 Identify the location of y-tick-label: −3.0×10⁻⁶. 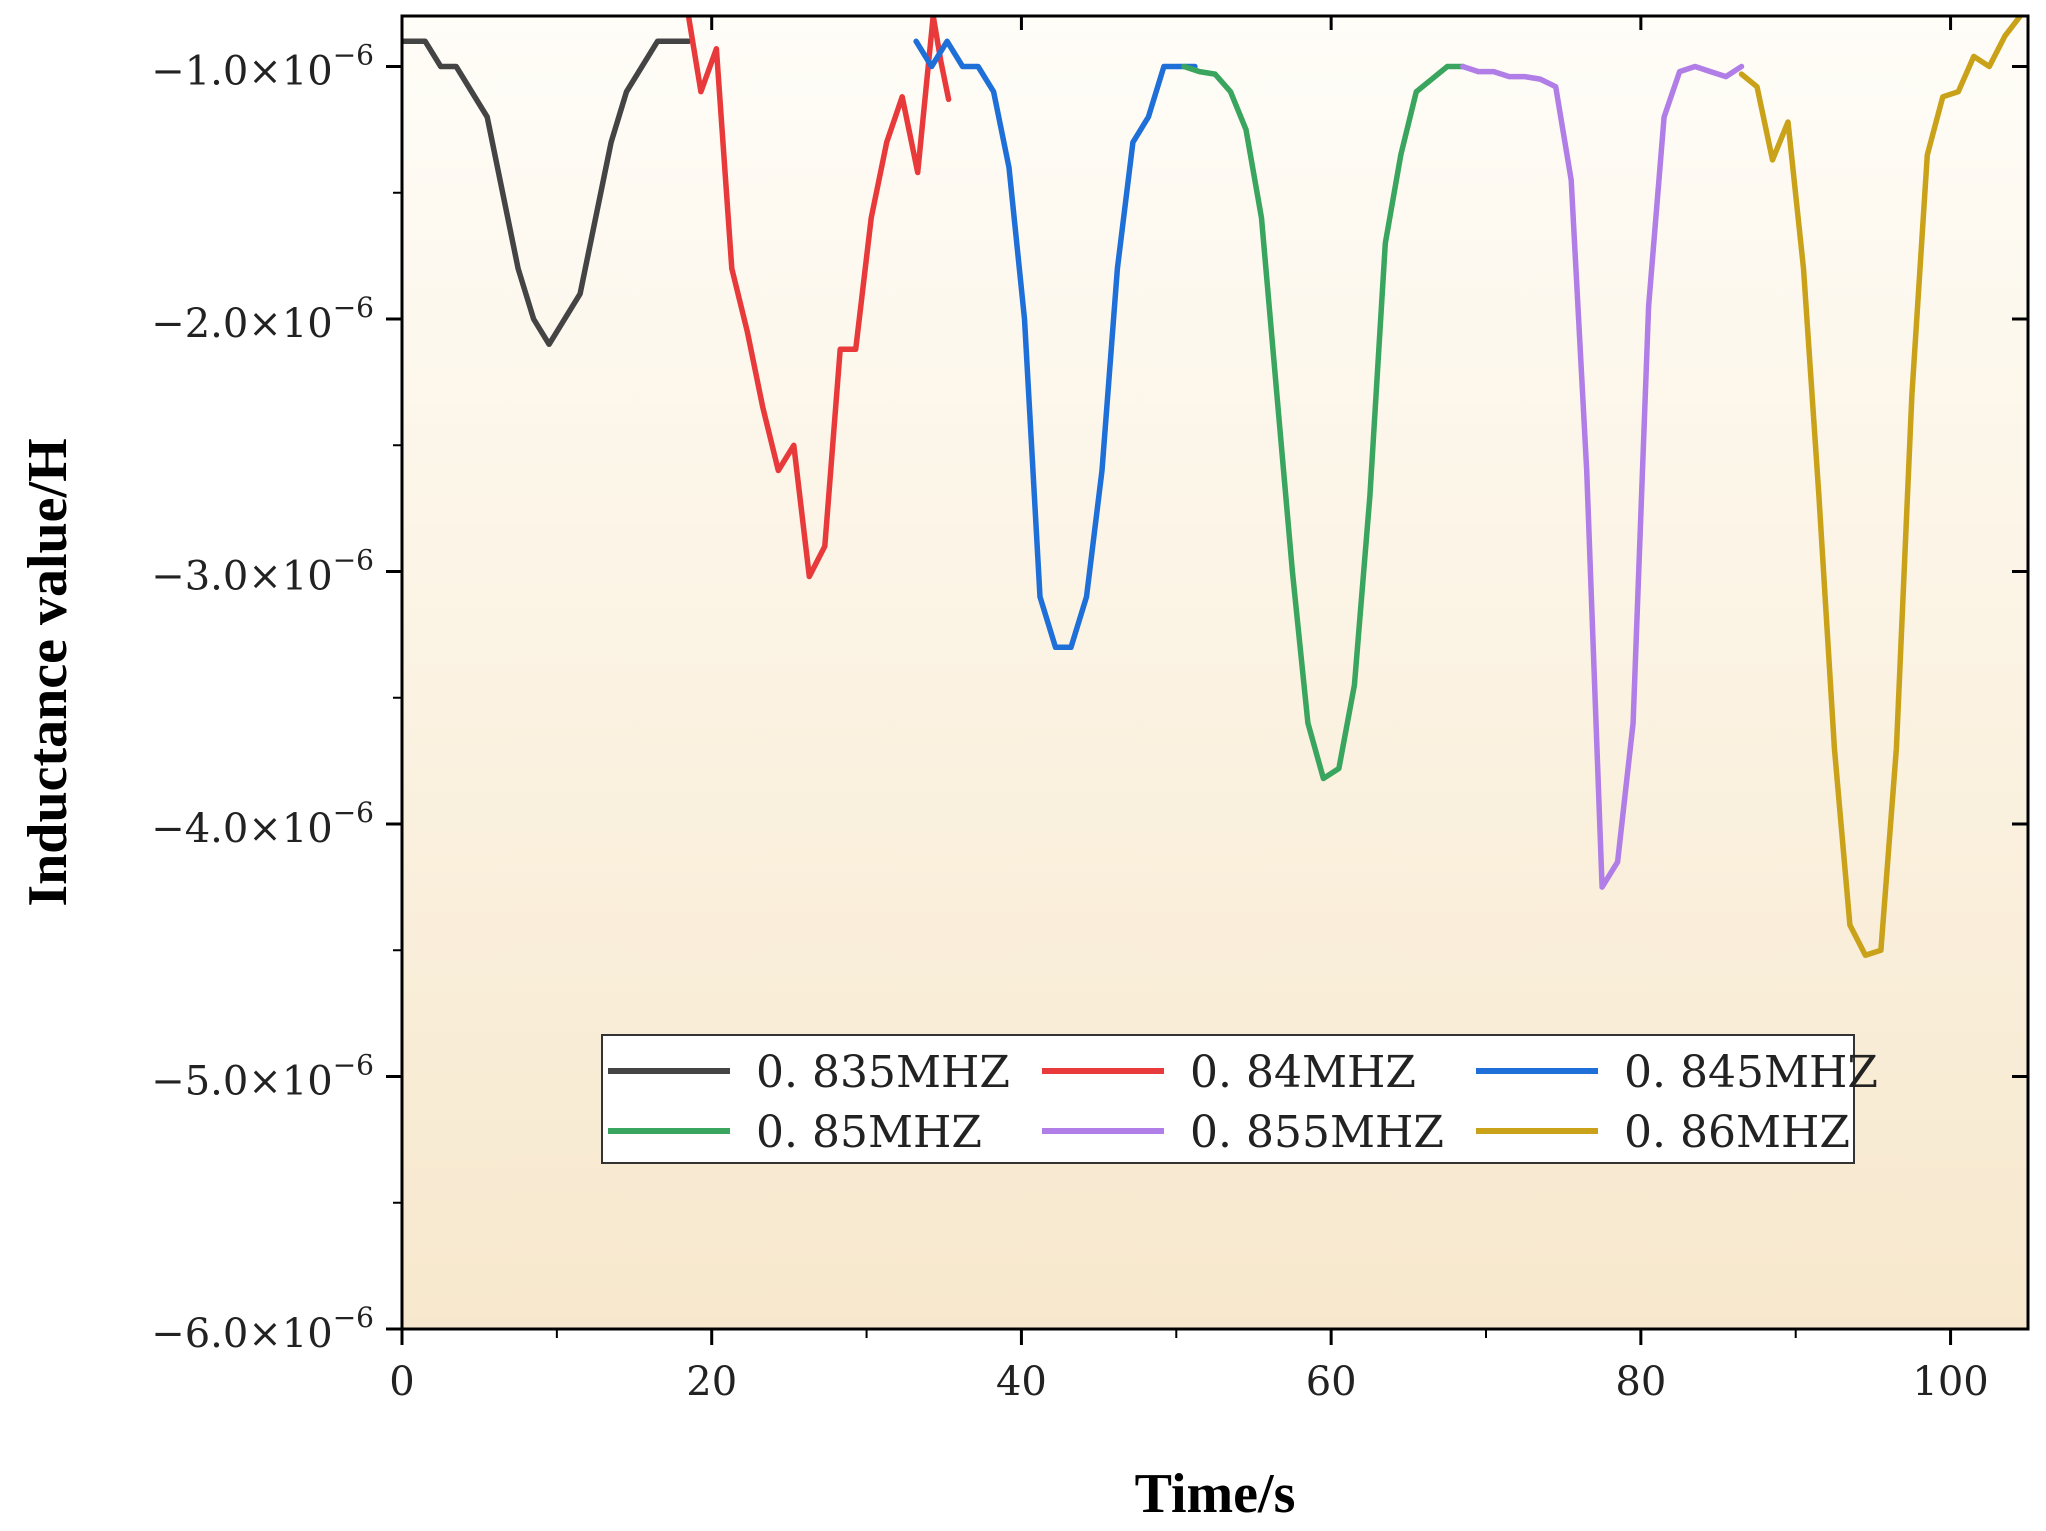
(262, 572).